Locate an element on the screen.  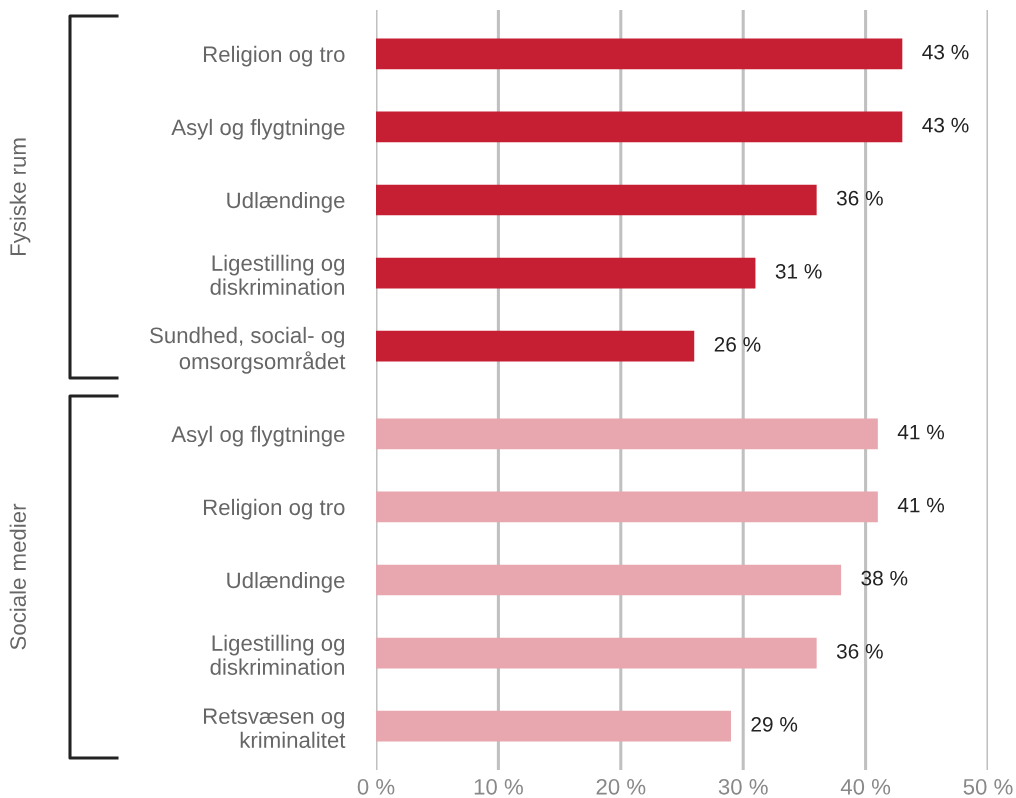
data-label: 38 % is located at coordinates (884, 578).